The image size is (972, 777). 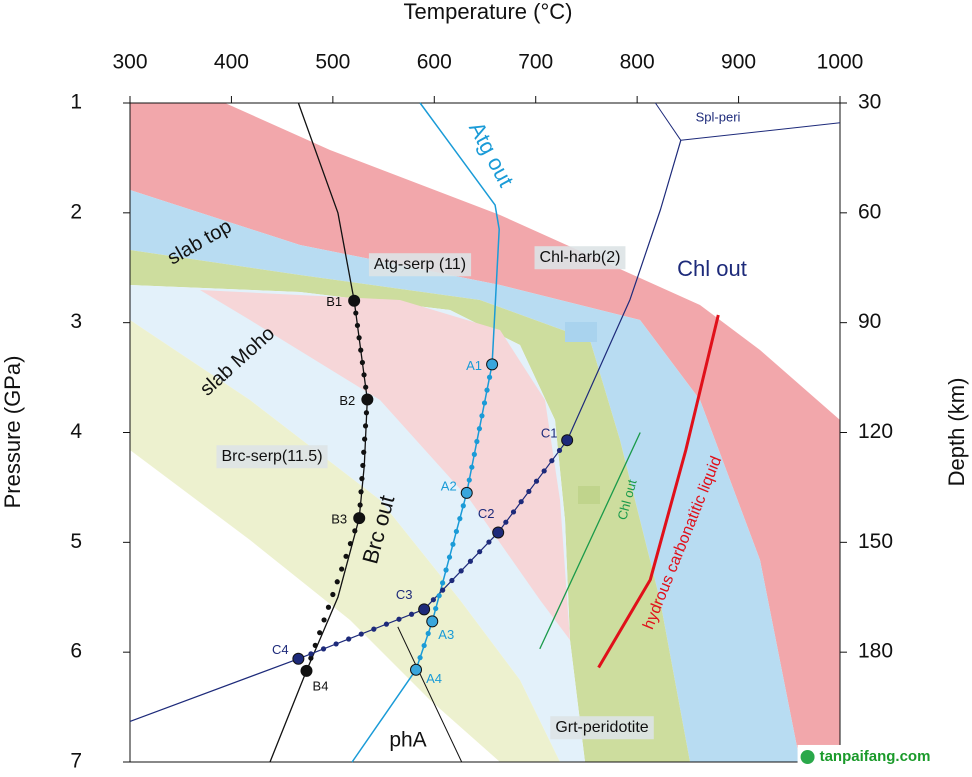 I want to click on point-label: A1, so click(x=474, y=365).